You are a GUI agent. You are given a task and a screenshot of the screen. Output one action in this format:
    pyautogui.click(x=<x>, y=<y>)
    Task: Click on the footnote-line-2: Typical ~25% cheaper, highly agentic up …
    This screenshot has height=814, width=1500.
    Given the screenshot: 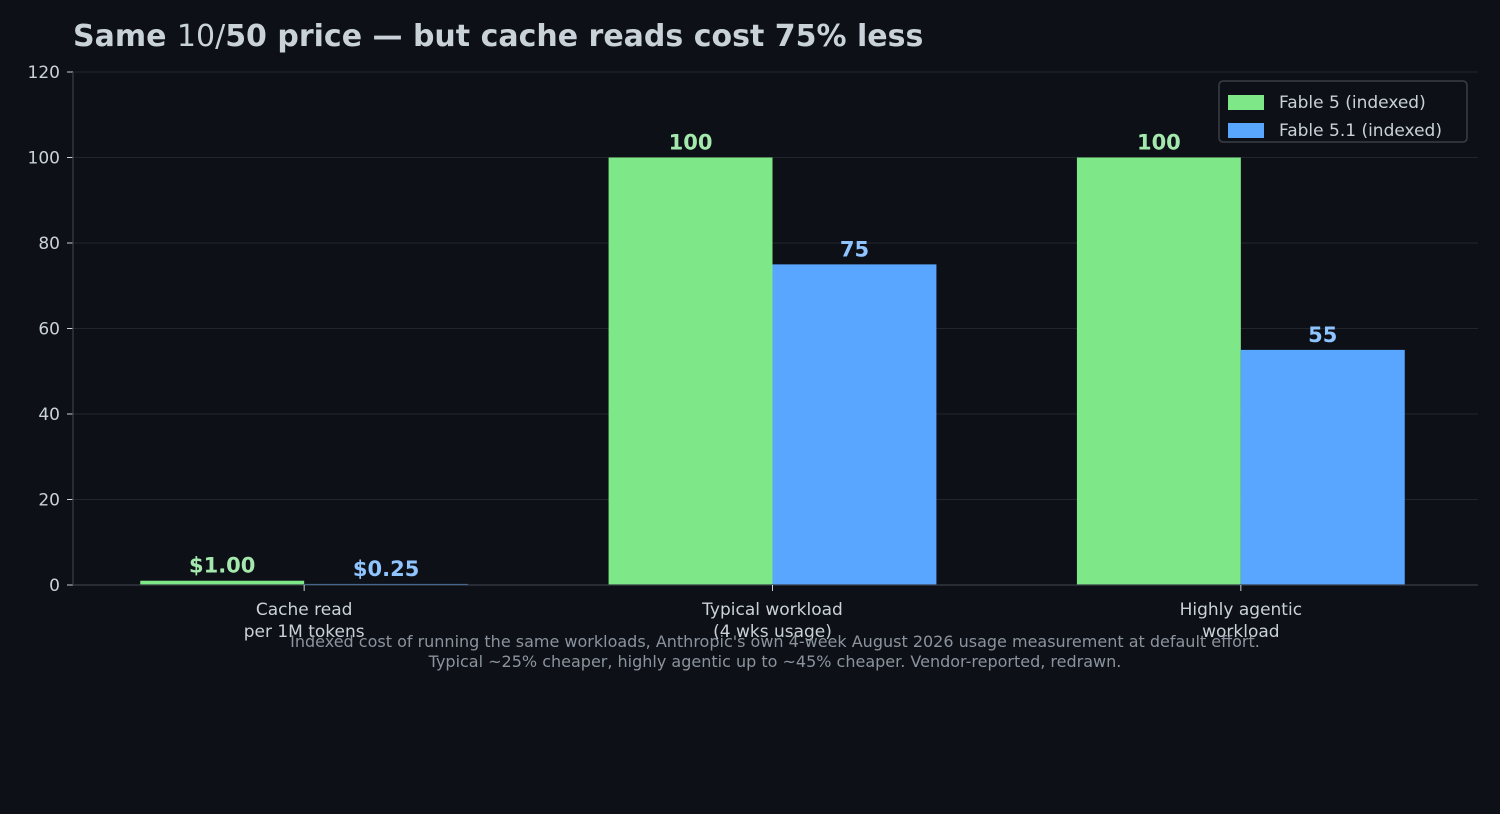 What is the action you would take?
    pyautogui.click(x=775, y=661)
    